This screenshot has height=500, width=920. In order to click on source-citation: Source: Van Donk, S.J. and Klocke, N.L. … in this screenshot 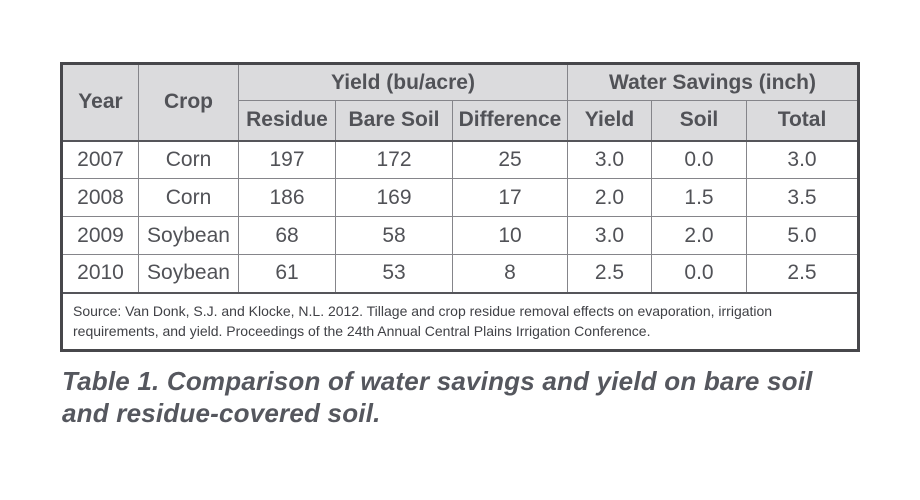, I will do `click(460, 321)`.